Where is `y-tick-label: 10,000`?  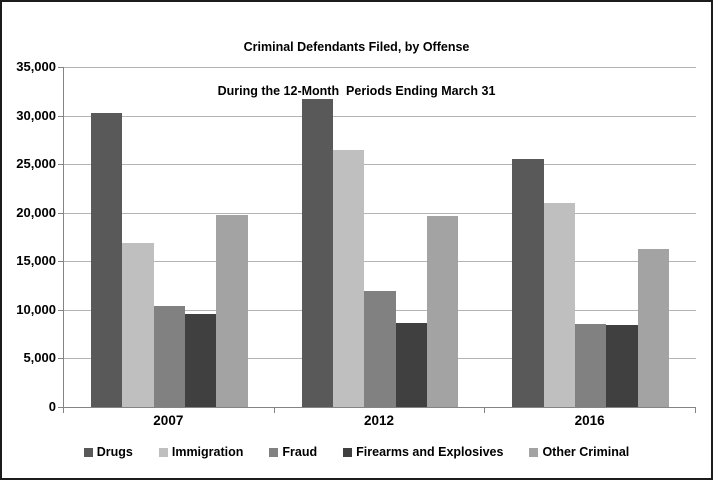 y-tick-label: 10,000 is located at coordinates (36, 309).